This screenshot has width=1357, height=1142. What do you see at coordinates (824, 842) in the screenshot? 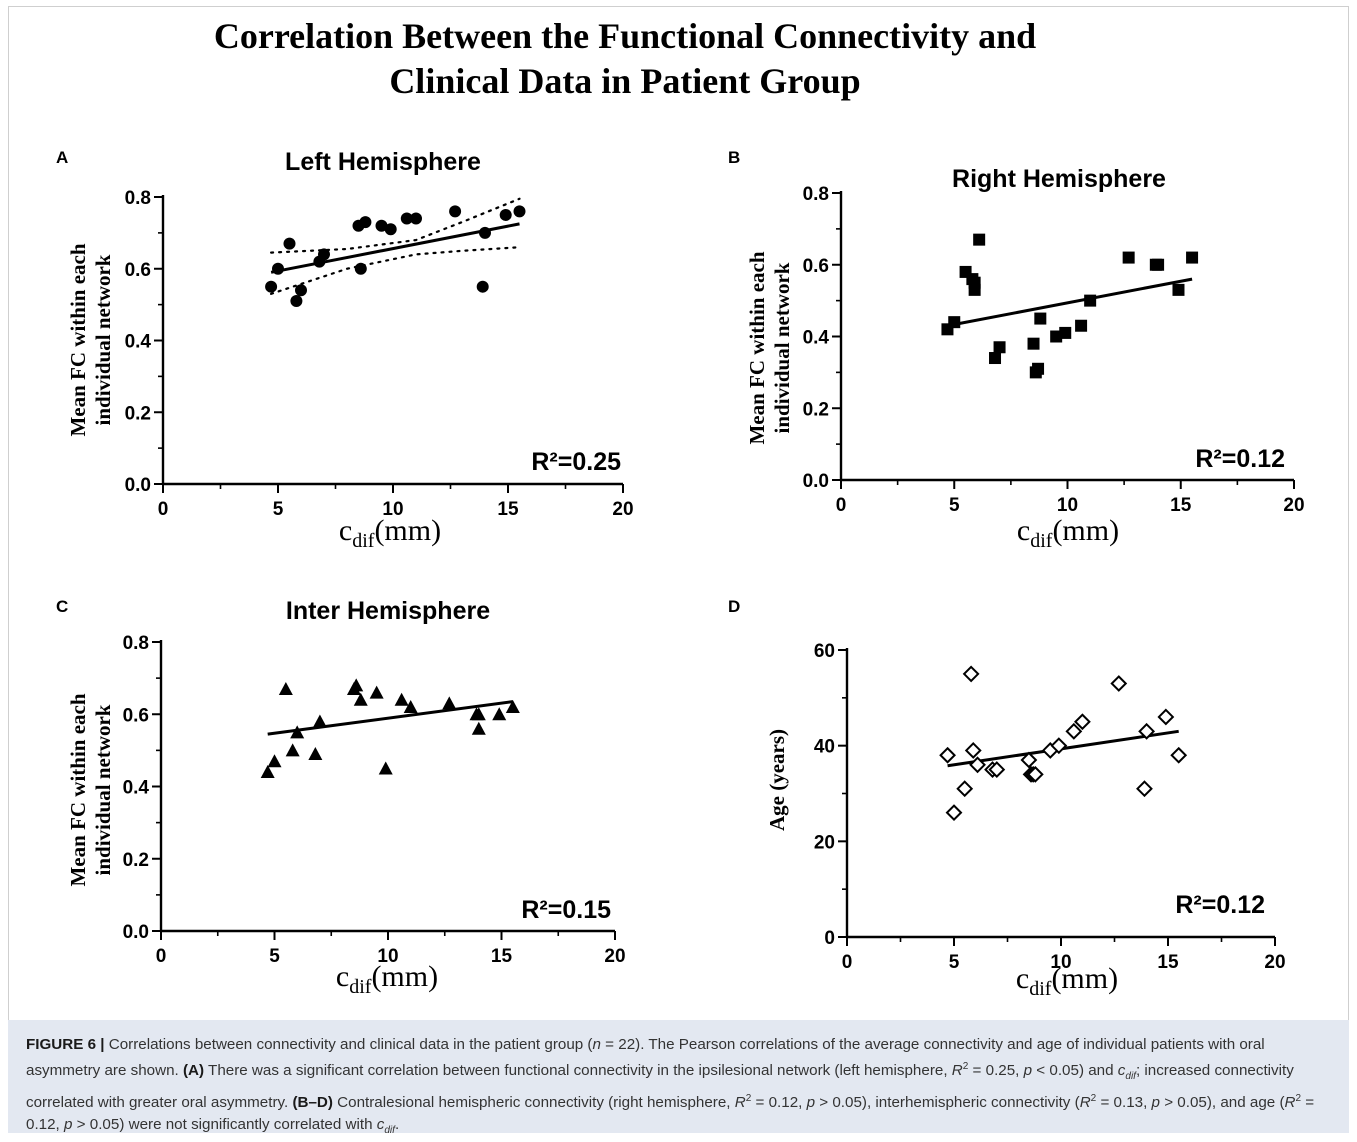
I see `y-tick-label: 20` at bounding box center [824, 842].